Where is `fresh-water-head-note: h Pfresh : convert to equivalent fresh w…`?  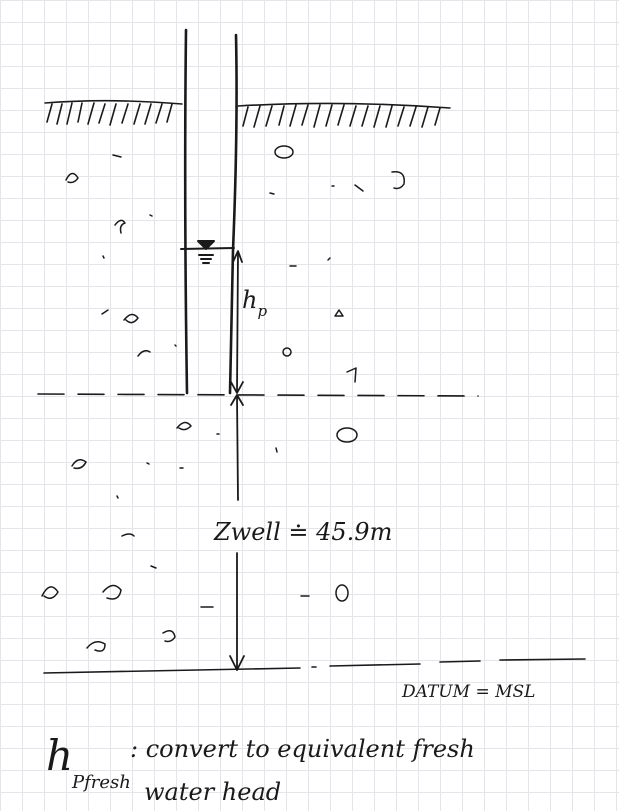 fresh-water-head-note: h Pfresh : convert to equivalent fresh w… is located at coordinates (260, 768).